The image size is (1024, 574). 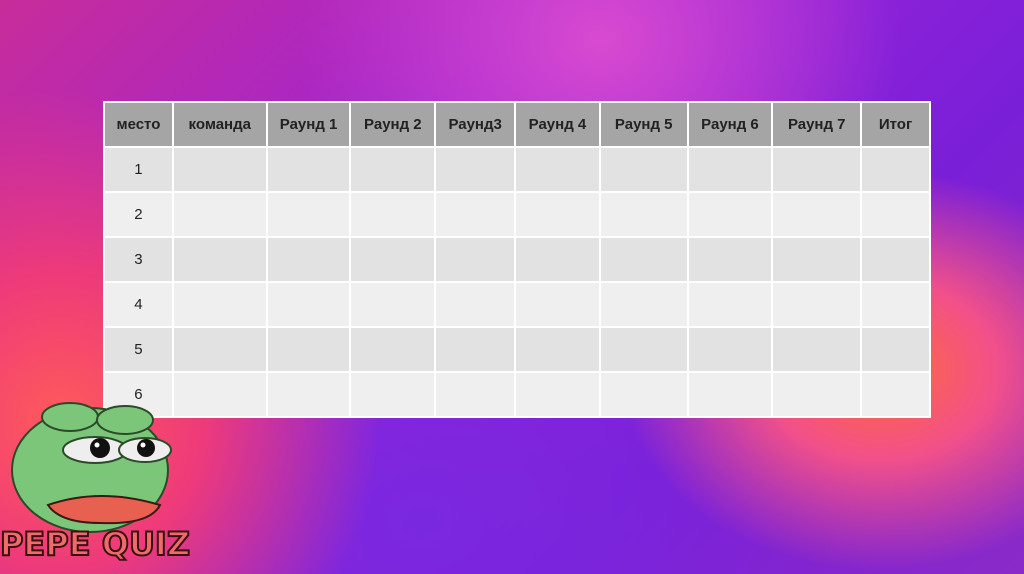 I want to click on table-row: 3, so click(x=517, y=259).